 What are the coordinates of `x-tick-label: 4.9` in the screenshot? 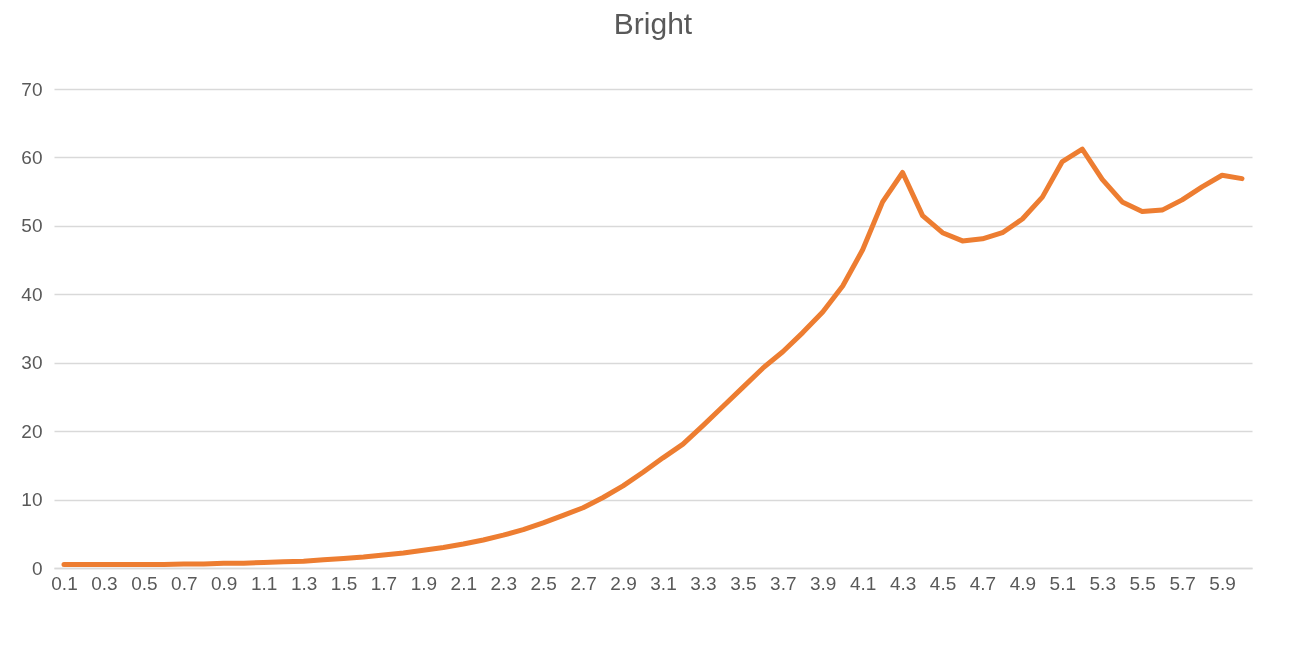 It's located at (1023, 583).